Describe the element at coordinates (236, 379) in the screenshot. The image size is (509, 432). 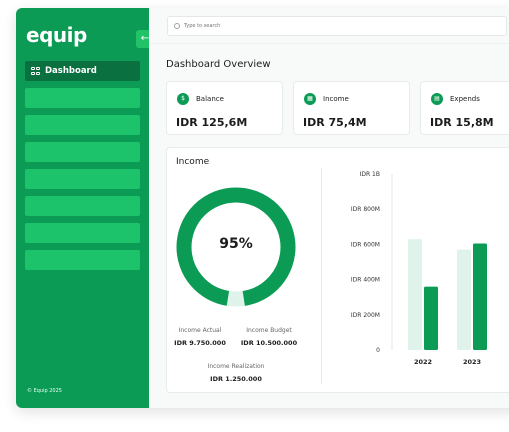
I see `income-realization-value: IDR 1.250.000` at that location.